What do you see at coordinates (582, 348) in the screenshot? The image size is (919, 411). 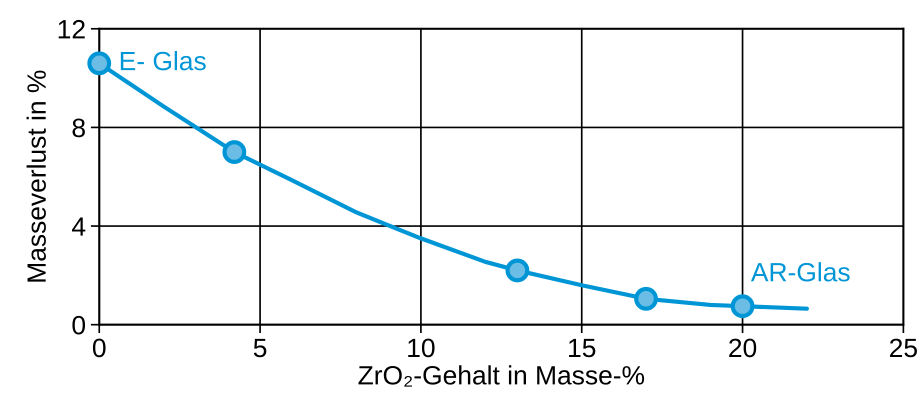 I see `x-tick-label: 15` at bounding box center [582, 348].